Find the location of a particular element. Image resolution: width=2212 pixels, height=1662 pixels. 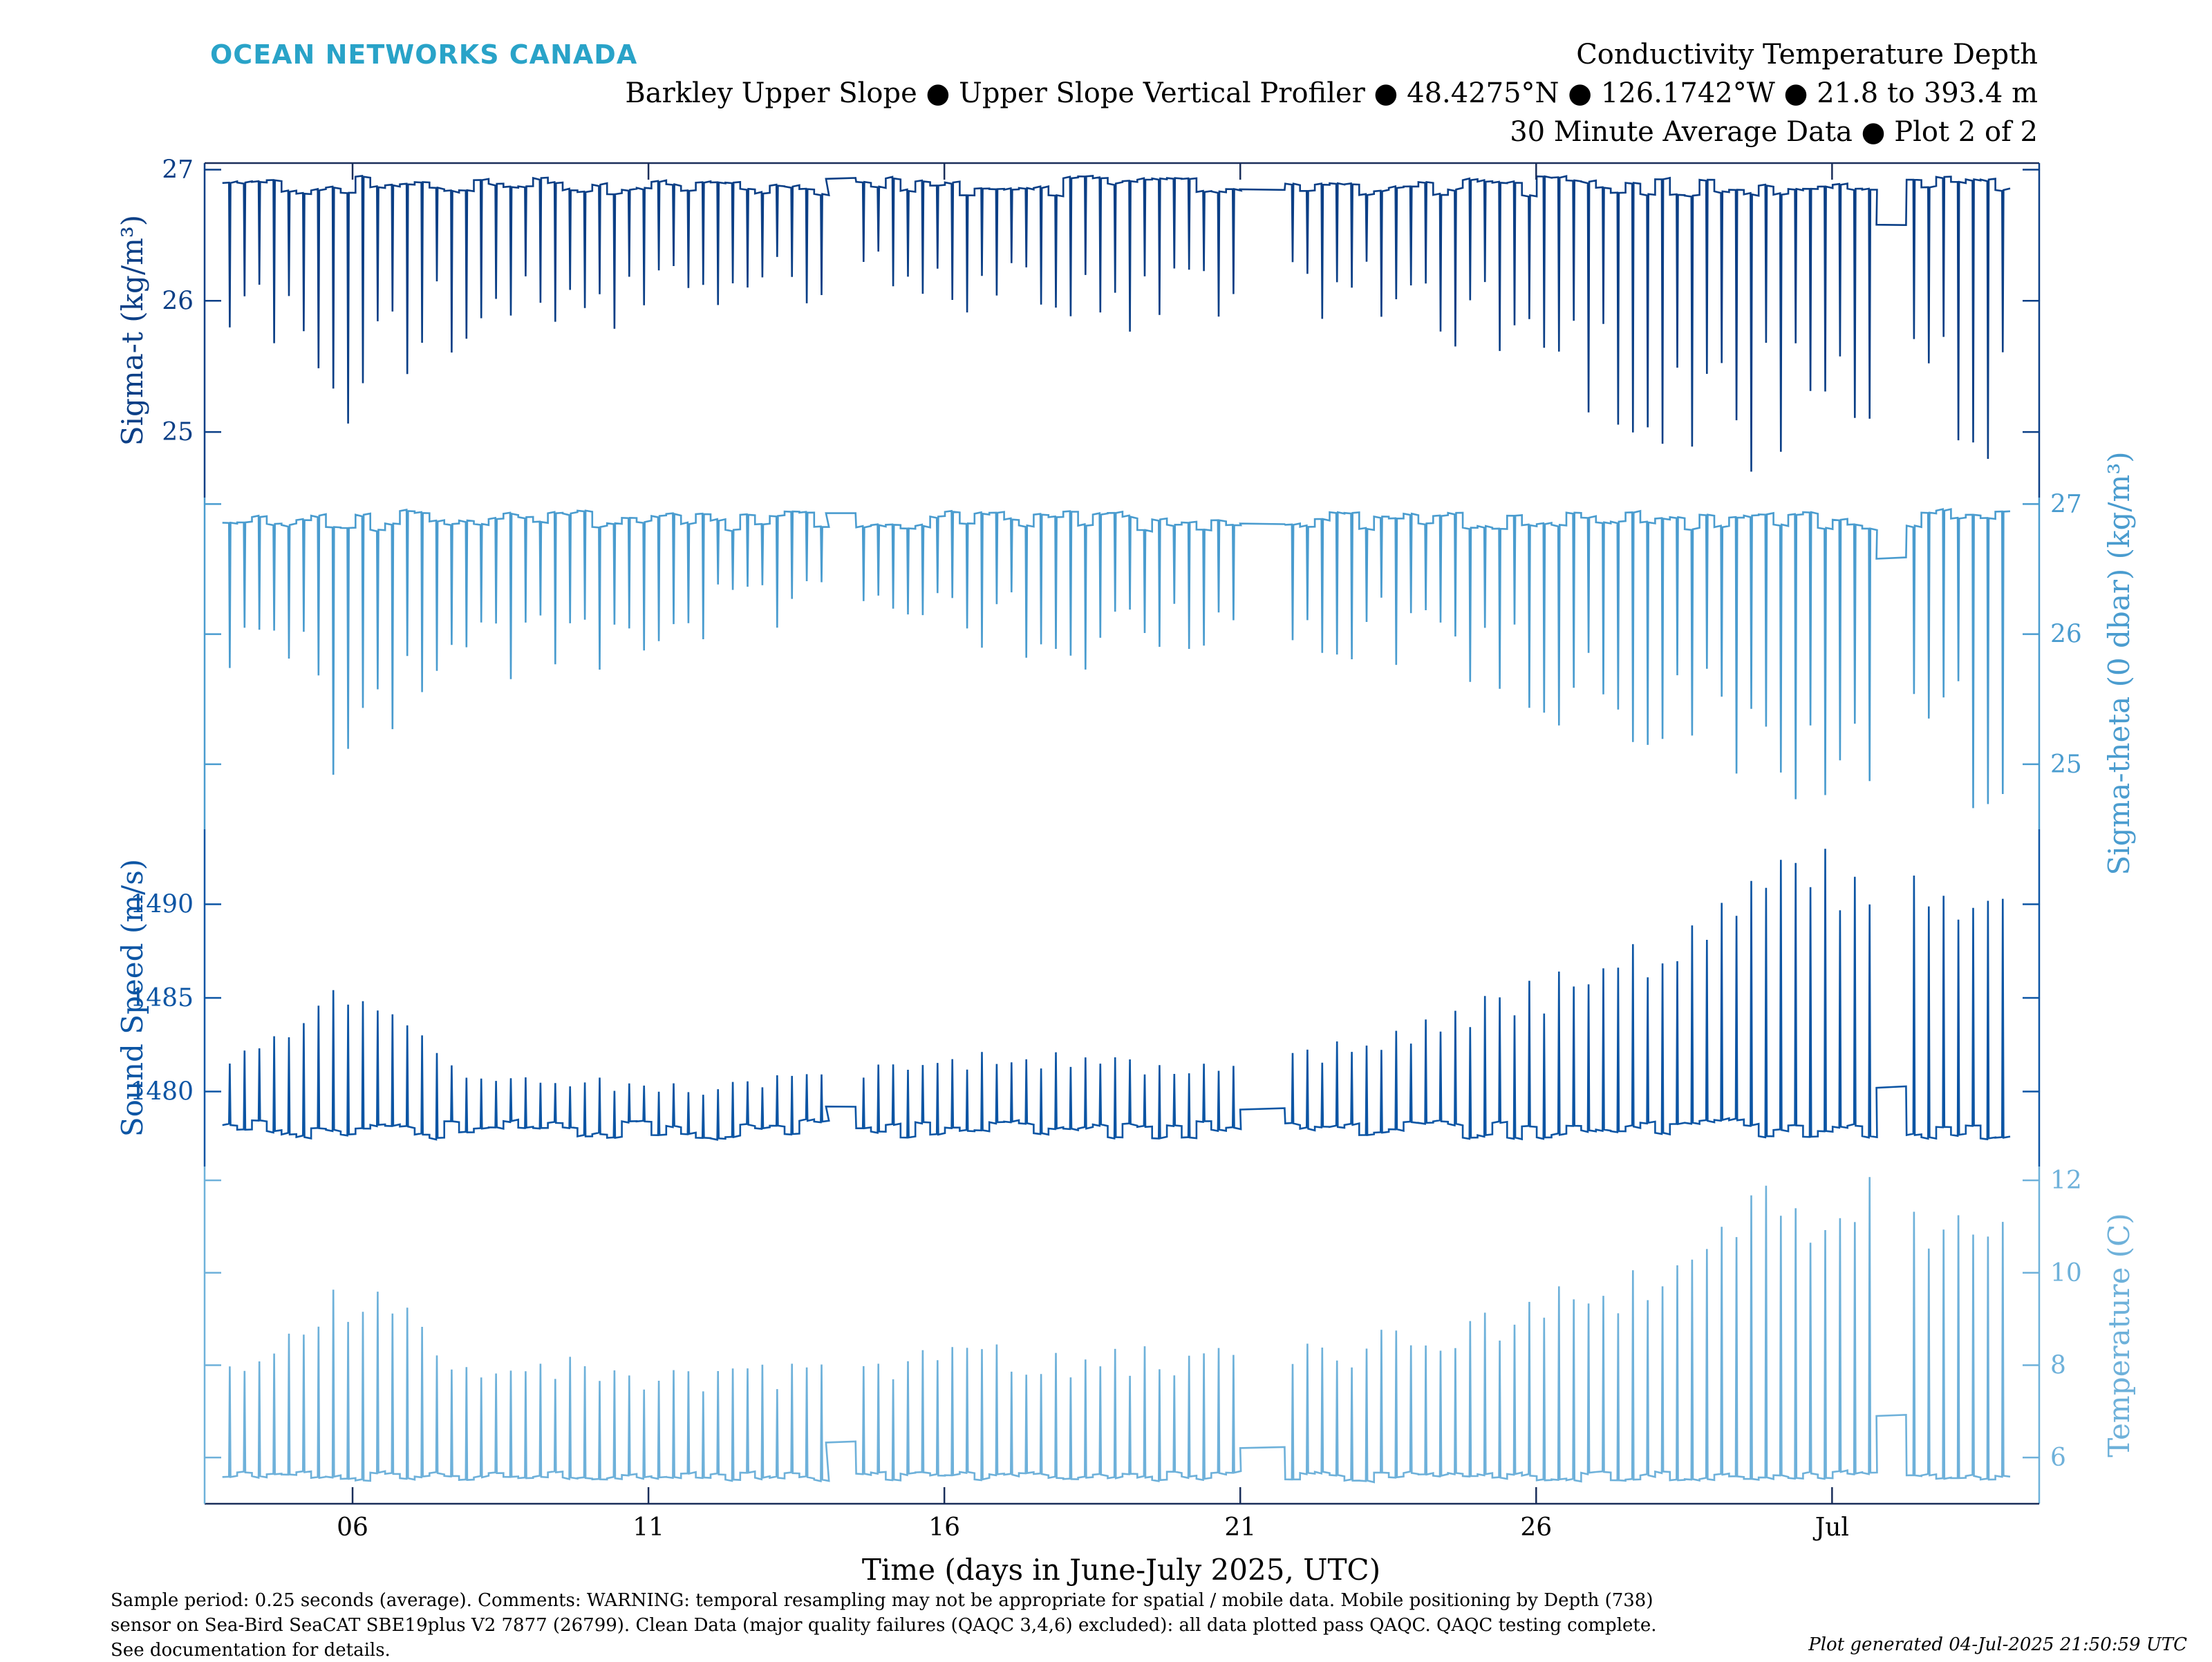

y-tick-label: 12 is located at coordinates (2066, 1181).